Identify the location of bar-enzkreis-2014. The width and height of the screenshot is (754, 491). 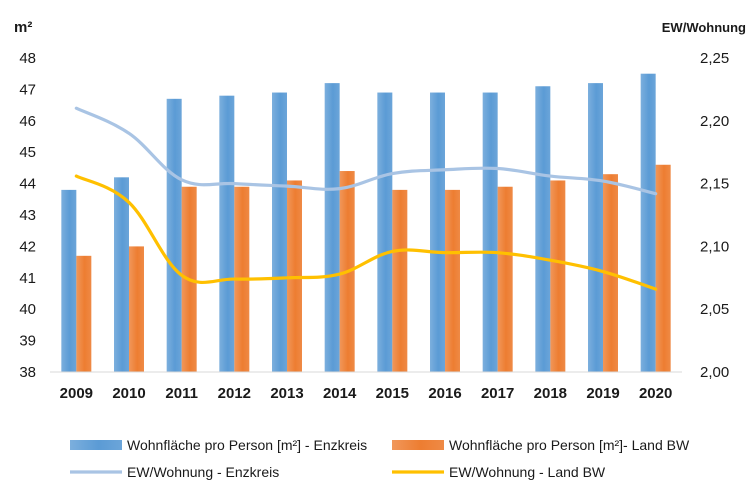
(332, 228).